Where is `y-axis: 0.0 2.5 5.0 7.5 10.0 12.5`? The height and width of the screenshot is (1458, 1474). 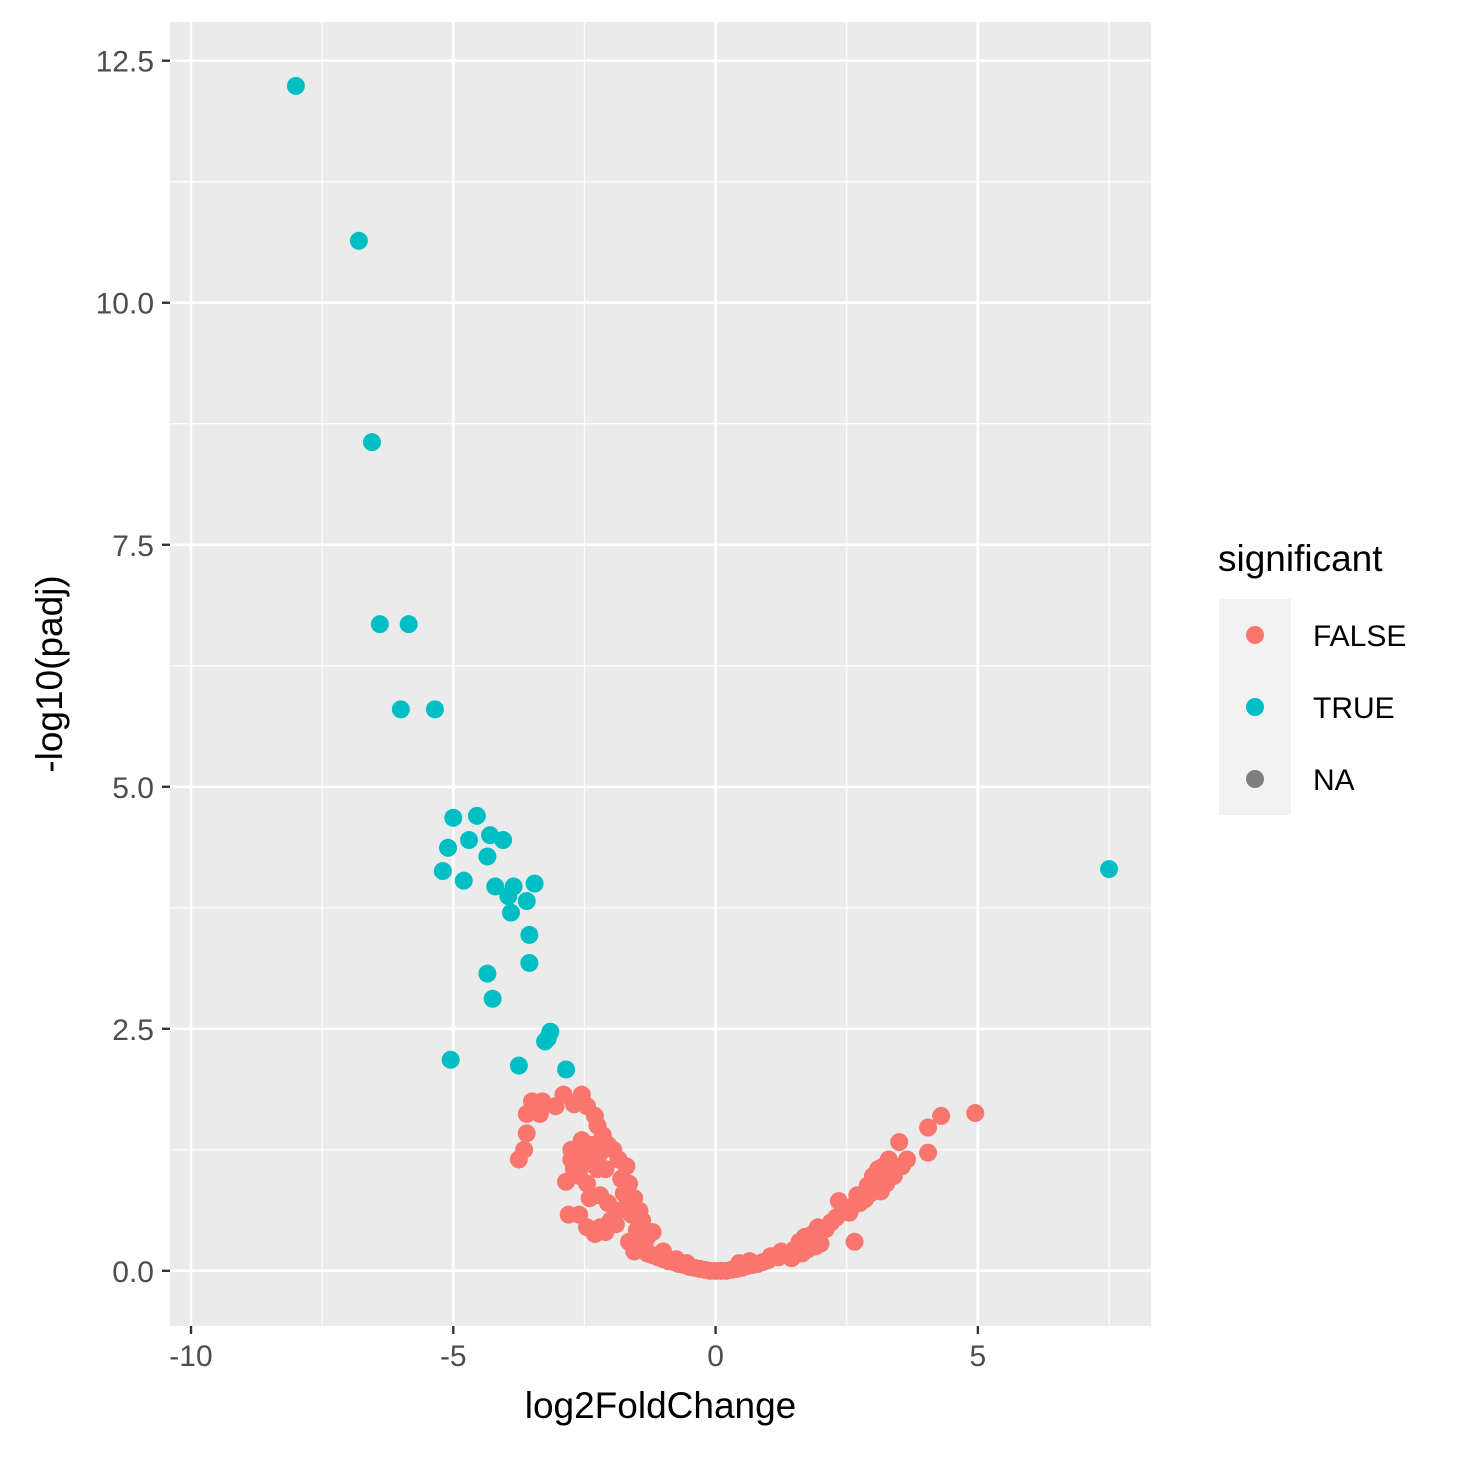 y-axis: 0.0 2.5 5.0 7.5 10.0 12.5 is located at coordinates (133, 667).